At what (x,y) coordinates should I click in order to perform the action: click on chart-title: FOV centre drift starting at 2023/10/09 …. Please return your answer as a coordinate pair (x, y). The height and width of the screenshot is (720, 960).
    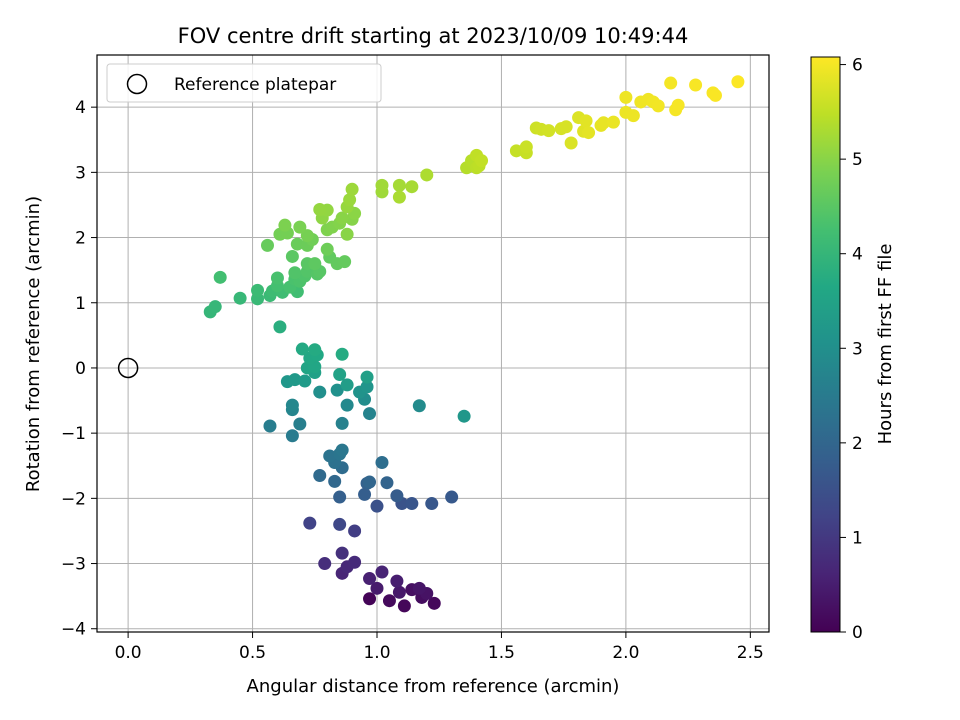
    Looking at the image, I should click on (433, 36).